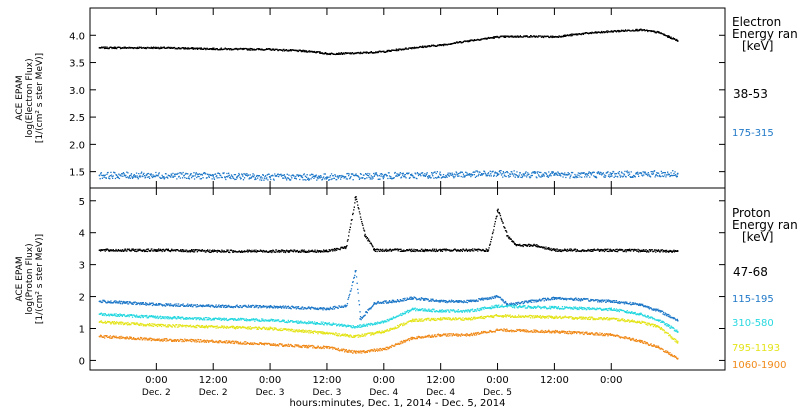 The image size is (800, 410). I want to click on electron-y-tick-label: 3.5, so click(77, 64).